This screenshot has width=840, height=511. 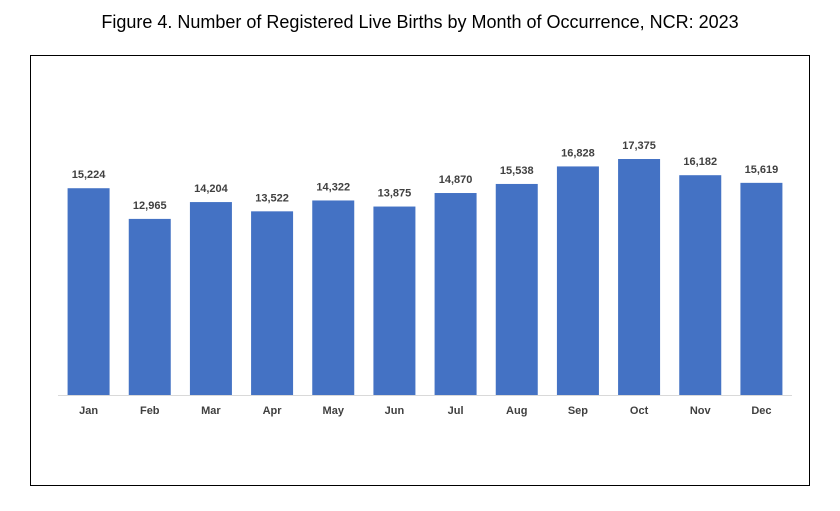 What do you see at coordinates (701, 411) in the screenshot?
I see `x-tick-label-nov: Nov` at bounding box center [701, 411].